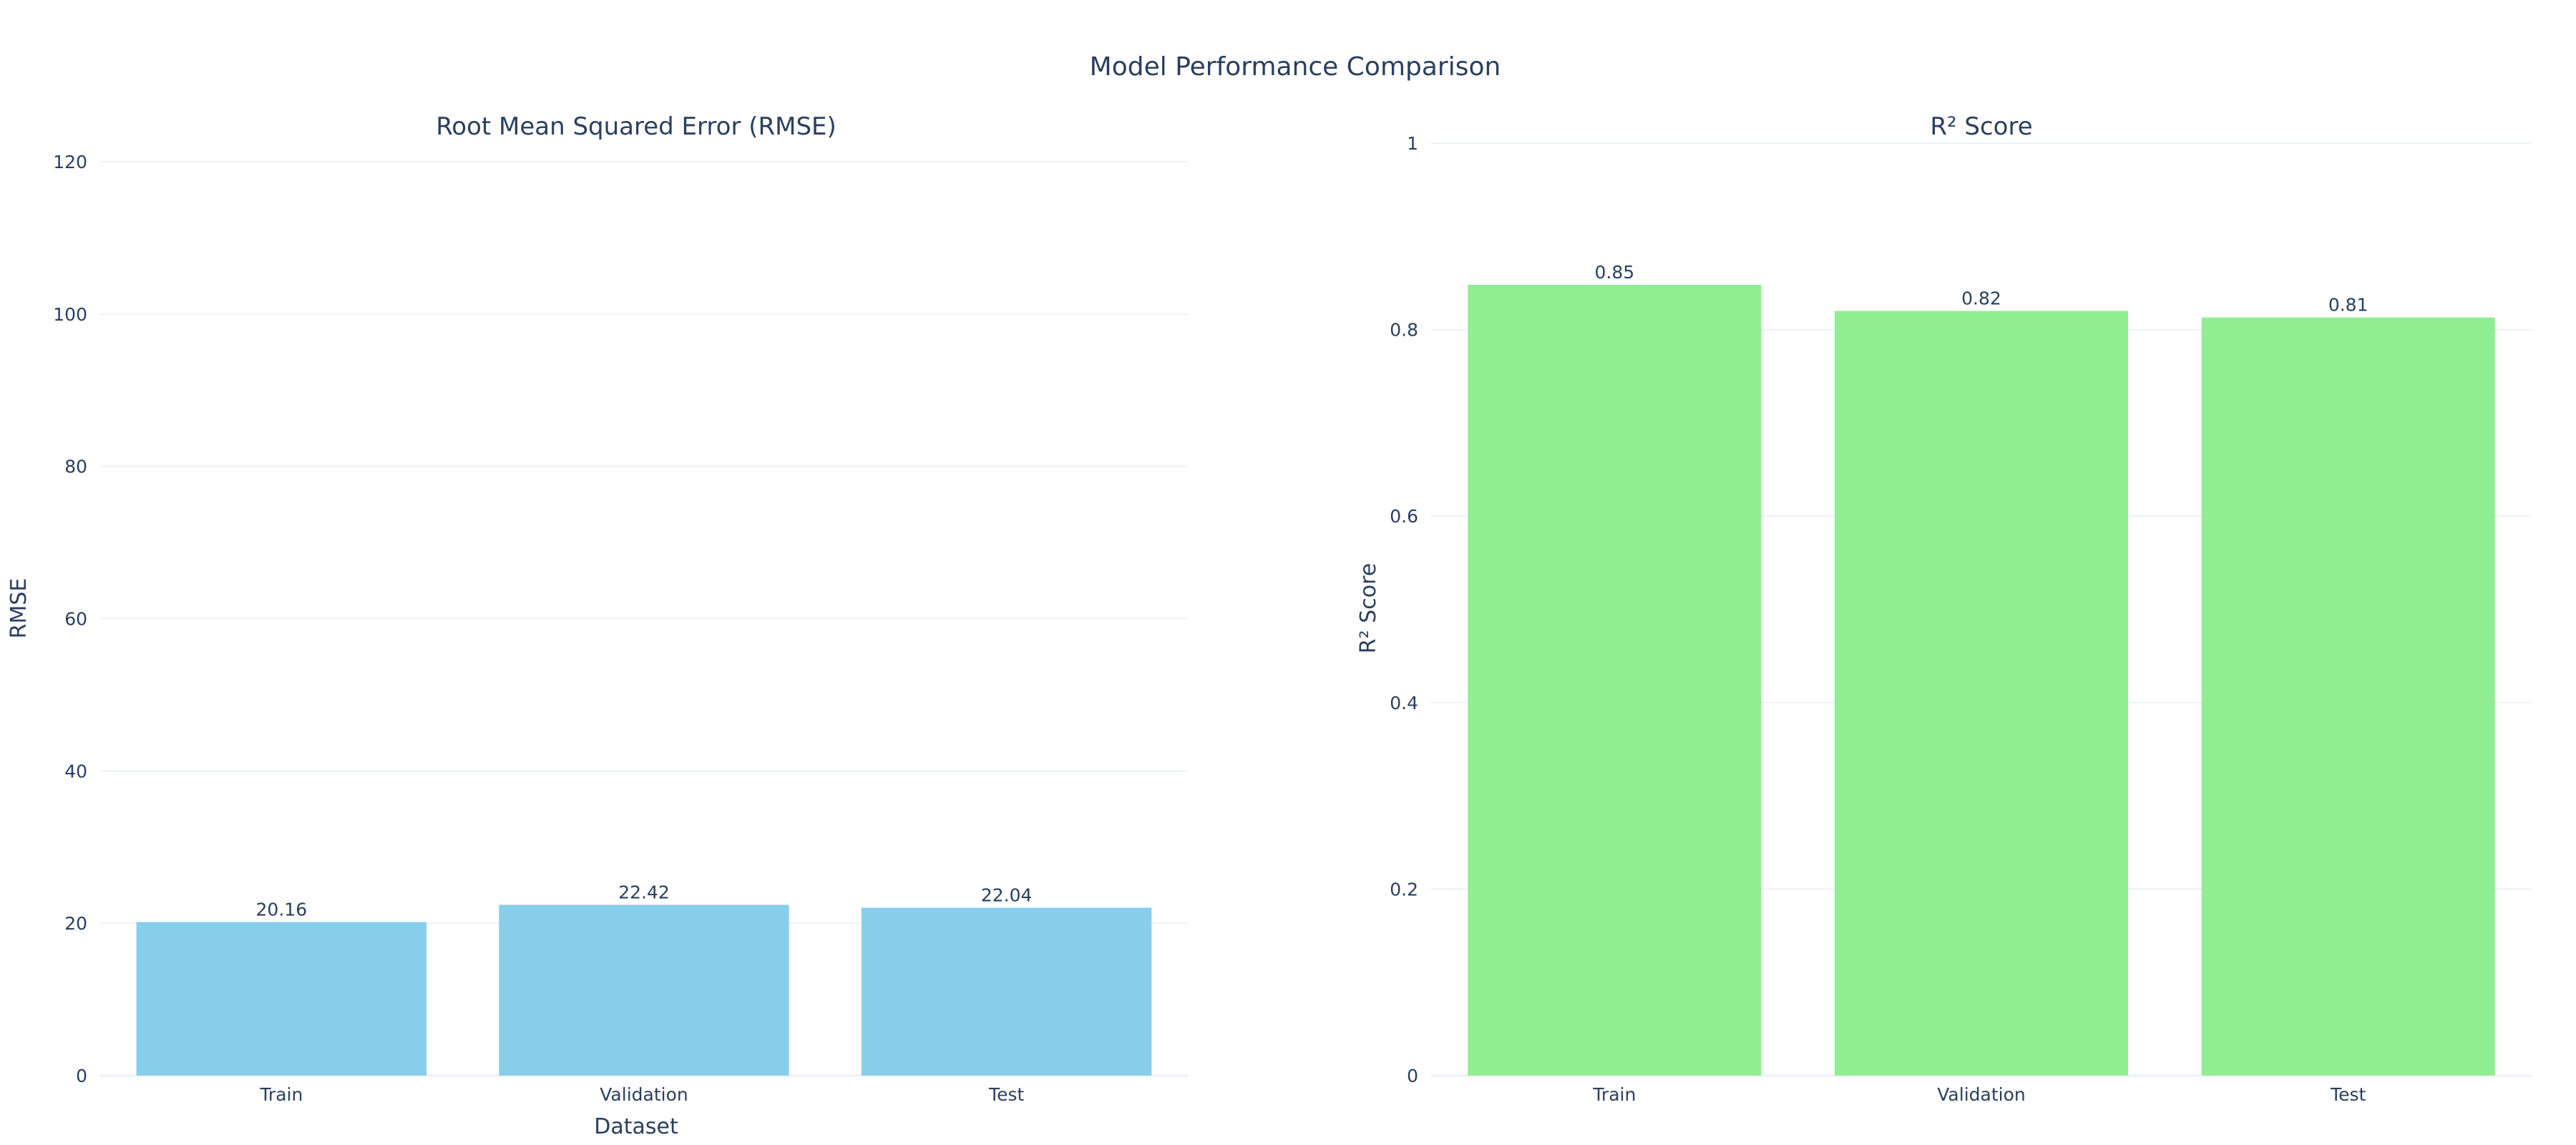 The width and height of the screenshot is (2576, 1145). I want to click on r2-data-label: 0.82, so click(1981, 298).